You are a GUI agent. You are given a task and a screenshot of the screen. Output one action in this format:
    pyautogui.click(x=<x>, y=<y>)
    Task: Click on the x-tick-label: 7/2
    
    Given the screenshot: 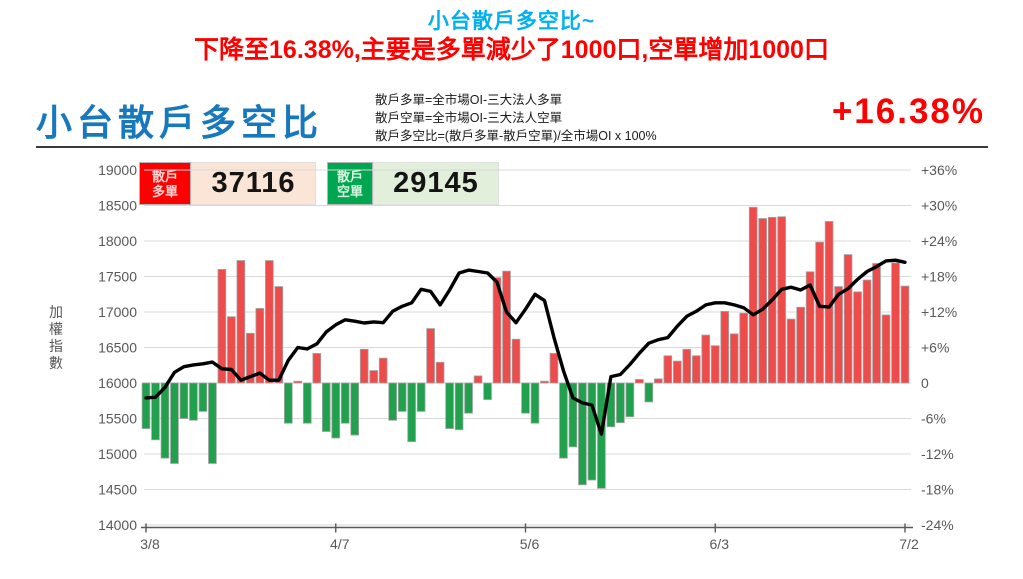 What is the action you would take?
    pyautogui.click(x=909, y=544)
    